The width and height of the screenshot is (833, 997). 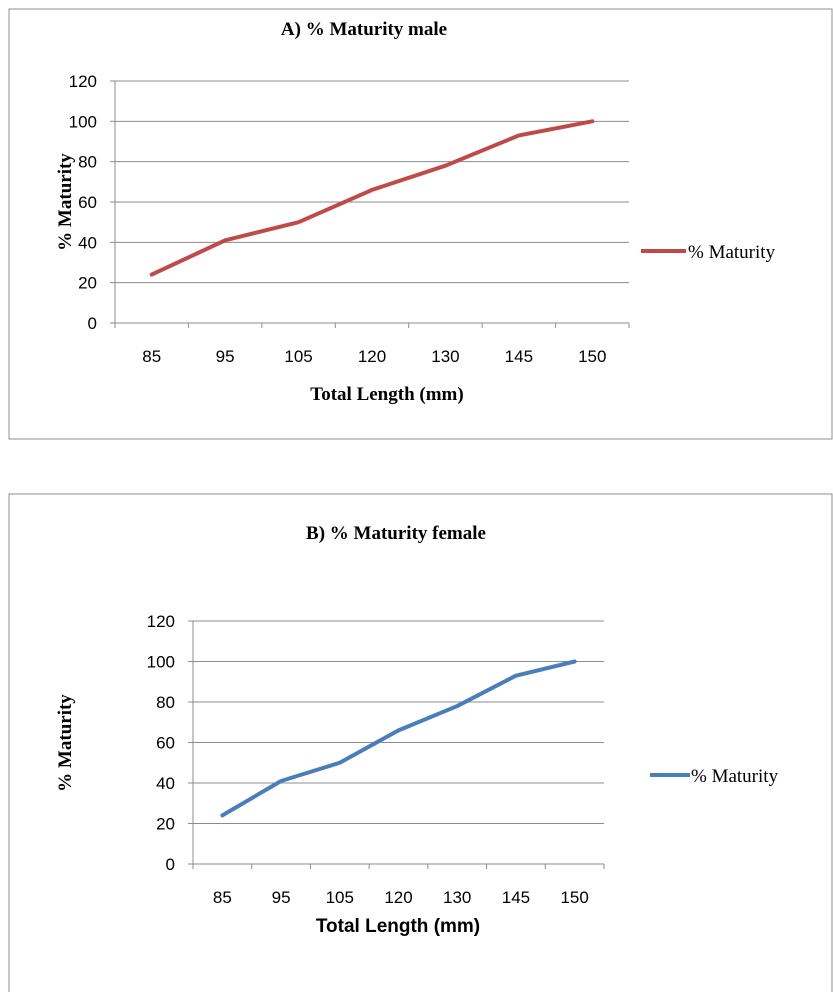 I want to click on chart-b-y-tick-label: 20, so click(x=165, y=824).